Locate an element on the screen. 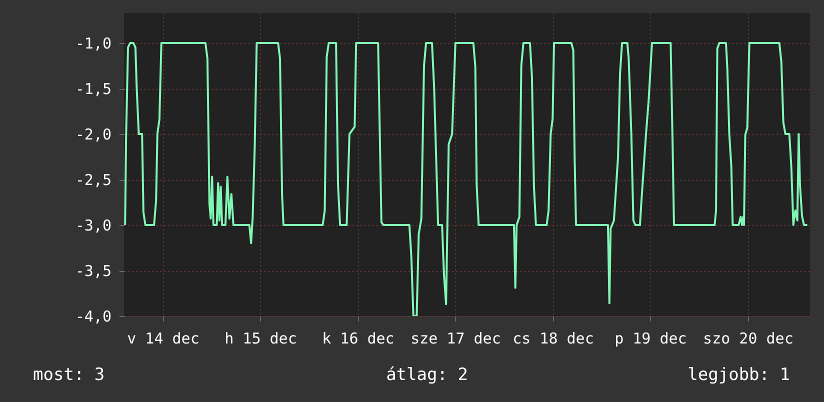  y-tick-label: -2,0 is located at coordinates (93, 135).